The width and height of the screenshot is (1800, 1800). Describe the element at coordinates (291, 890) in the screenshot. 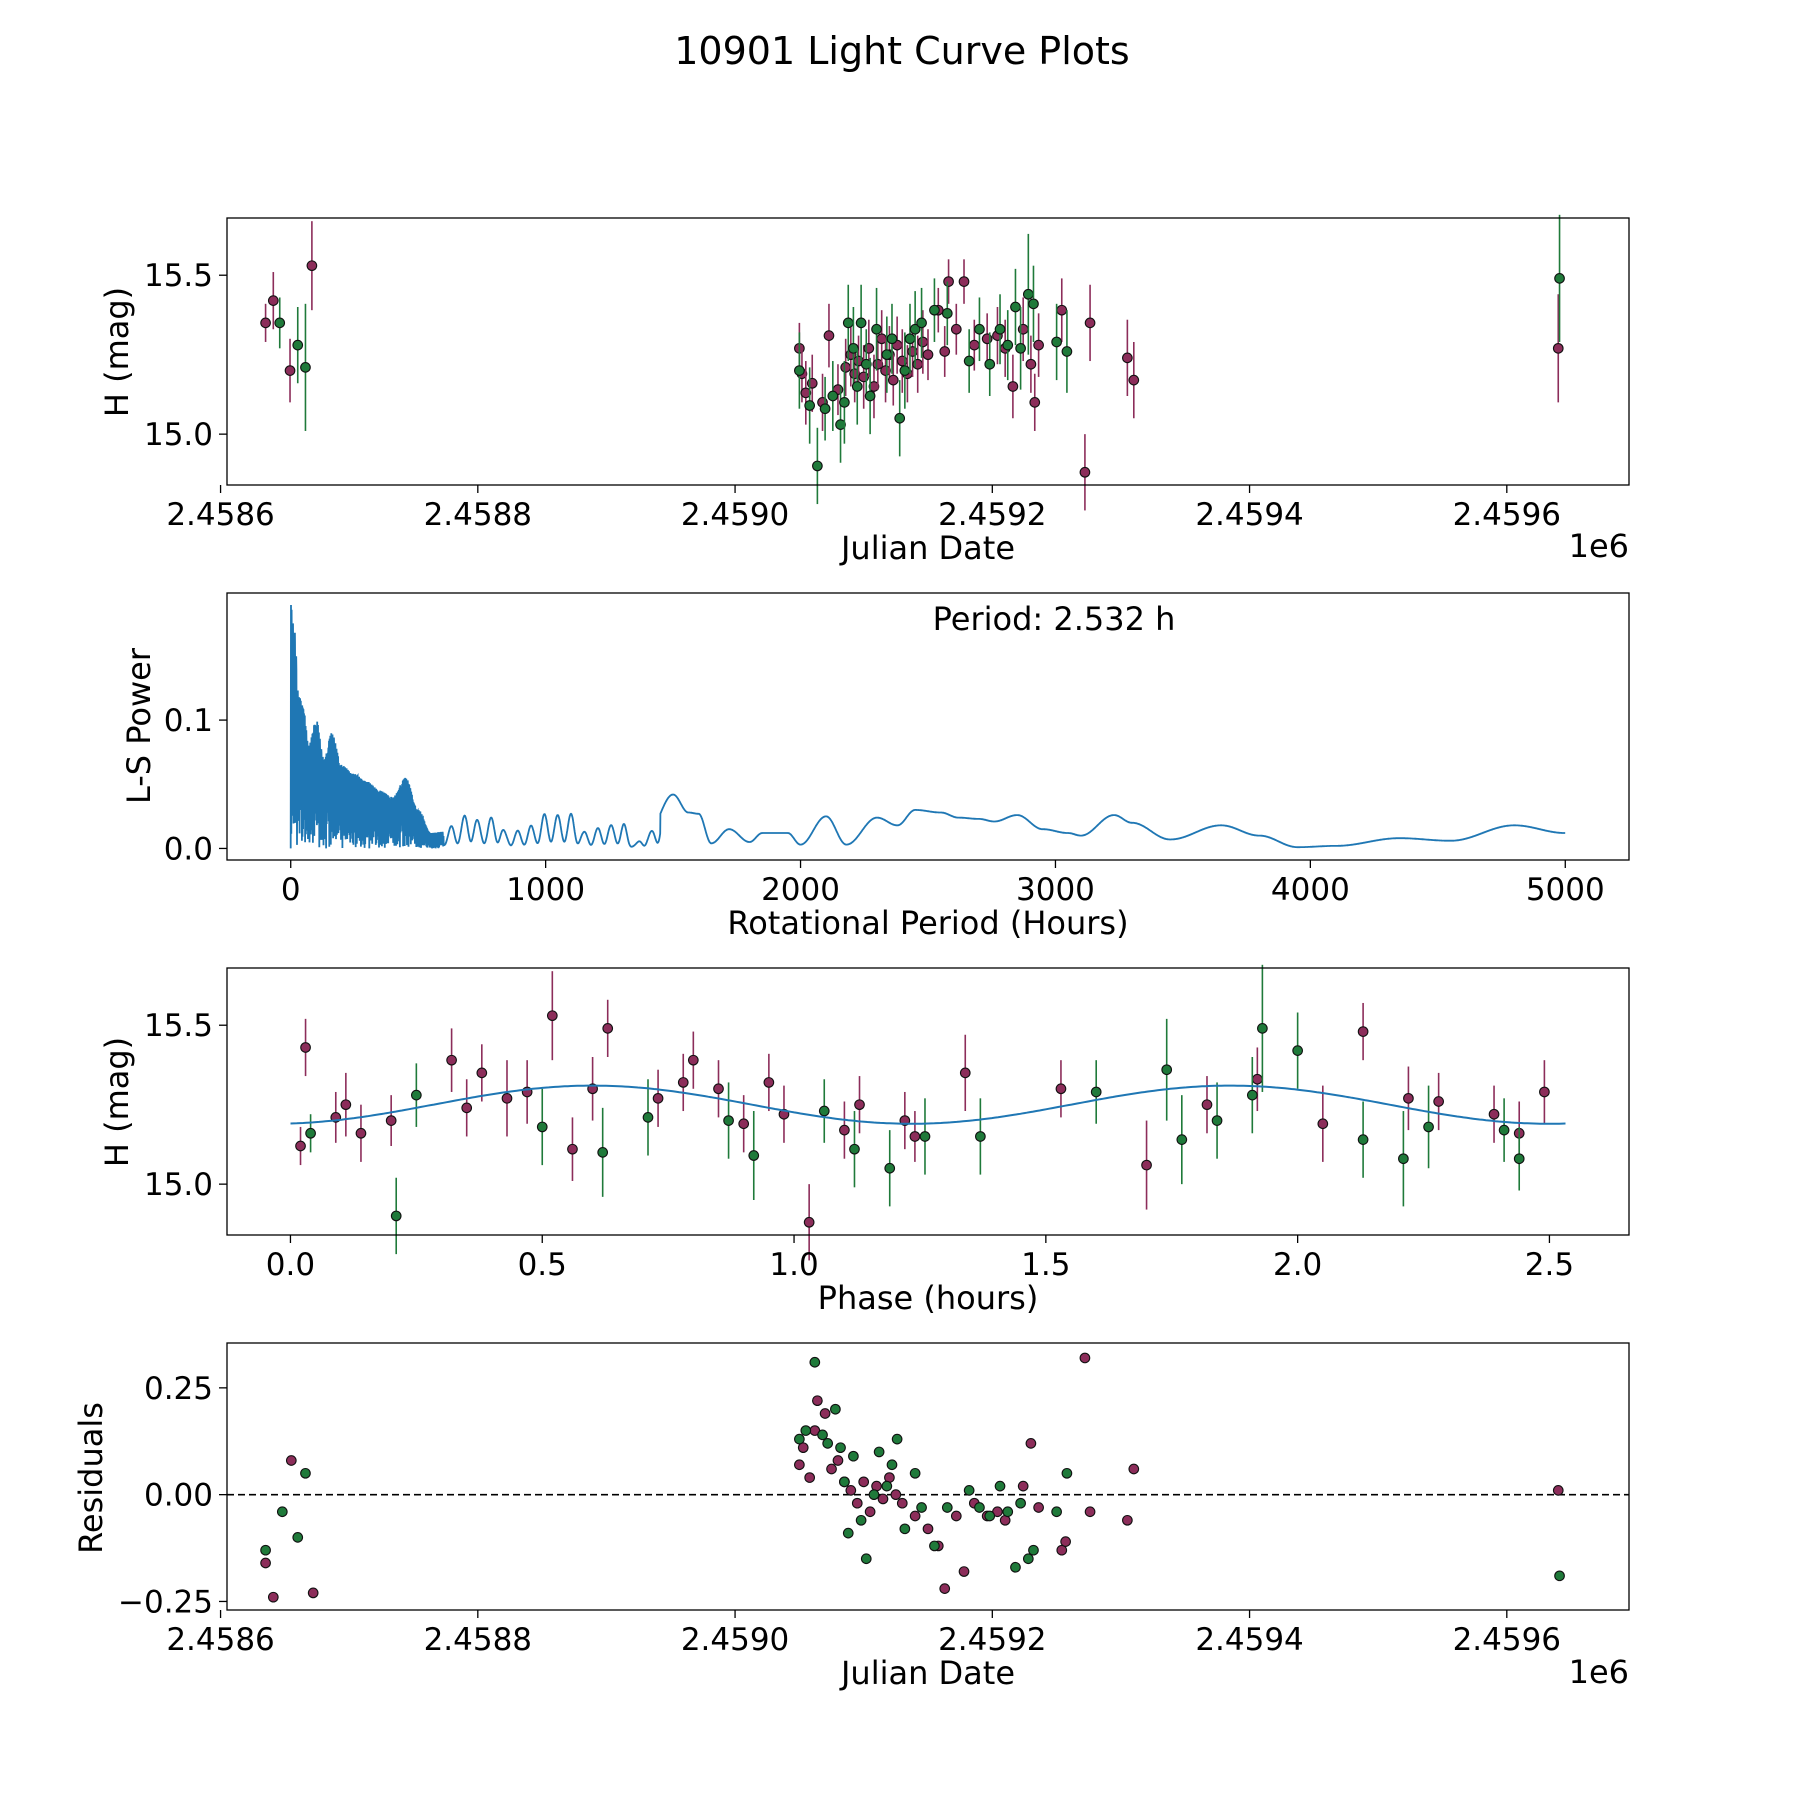

I see `x-tick-label: 0` at that location.